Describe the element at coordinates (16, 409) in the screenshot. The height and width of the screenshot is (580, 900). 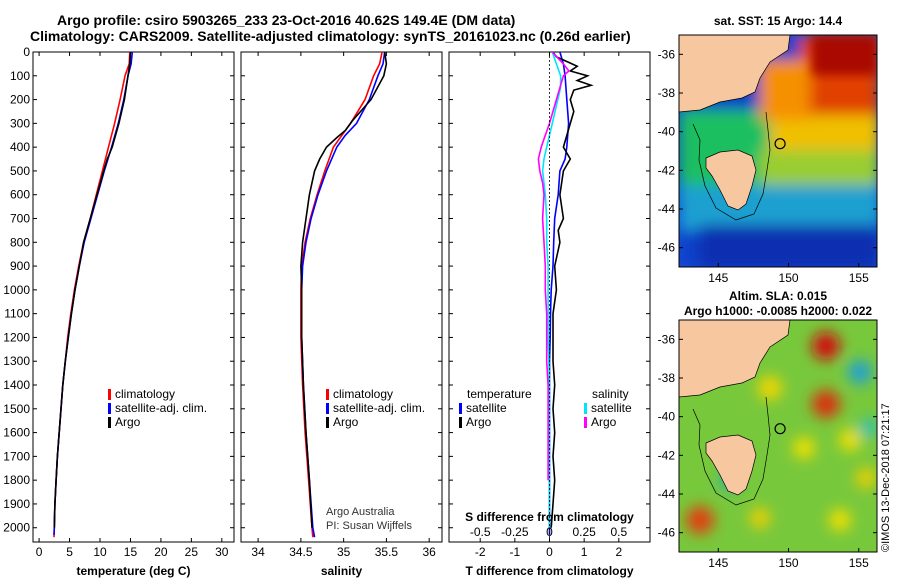
I see `y-tick-label: 1500` at that location.